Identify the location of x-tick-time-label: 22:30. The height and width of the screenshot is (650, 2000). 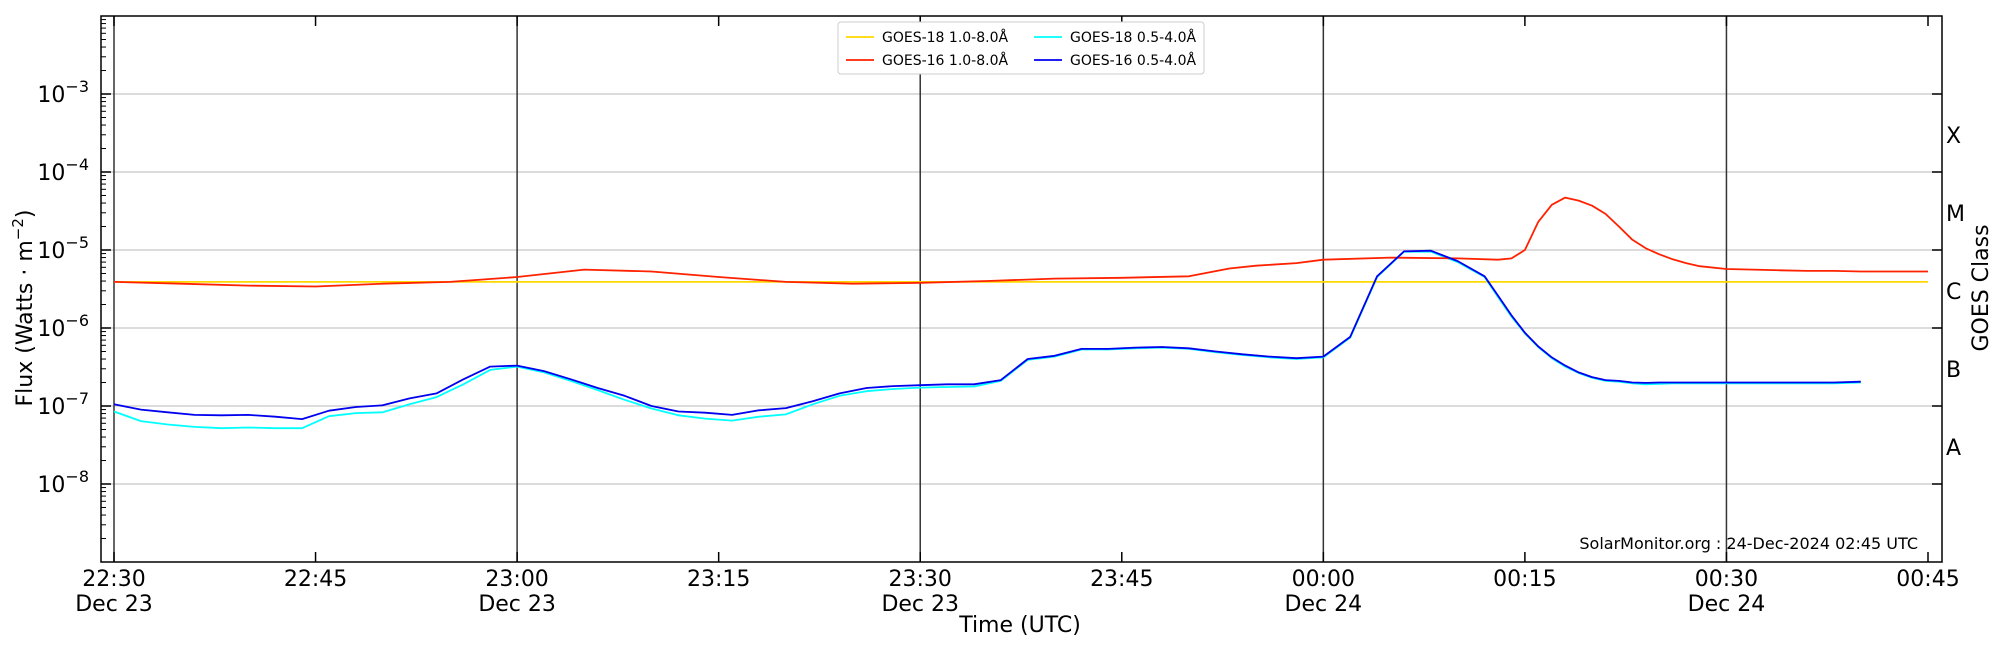
(113, 579).